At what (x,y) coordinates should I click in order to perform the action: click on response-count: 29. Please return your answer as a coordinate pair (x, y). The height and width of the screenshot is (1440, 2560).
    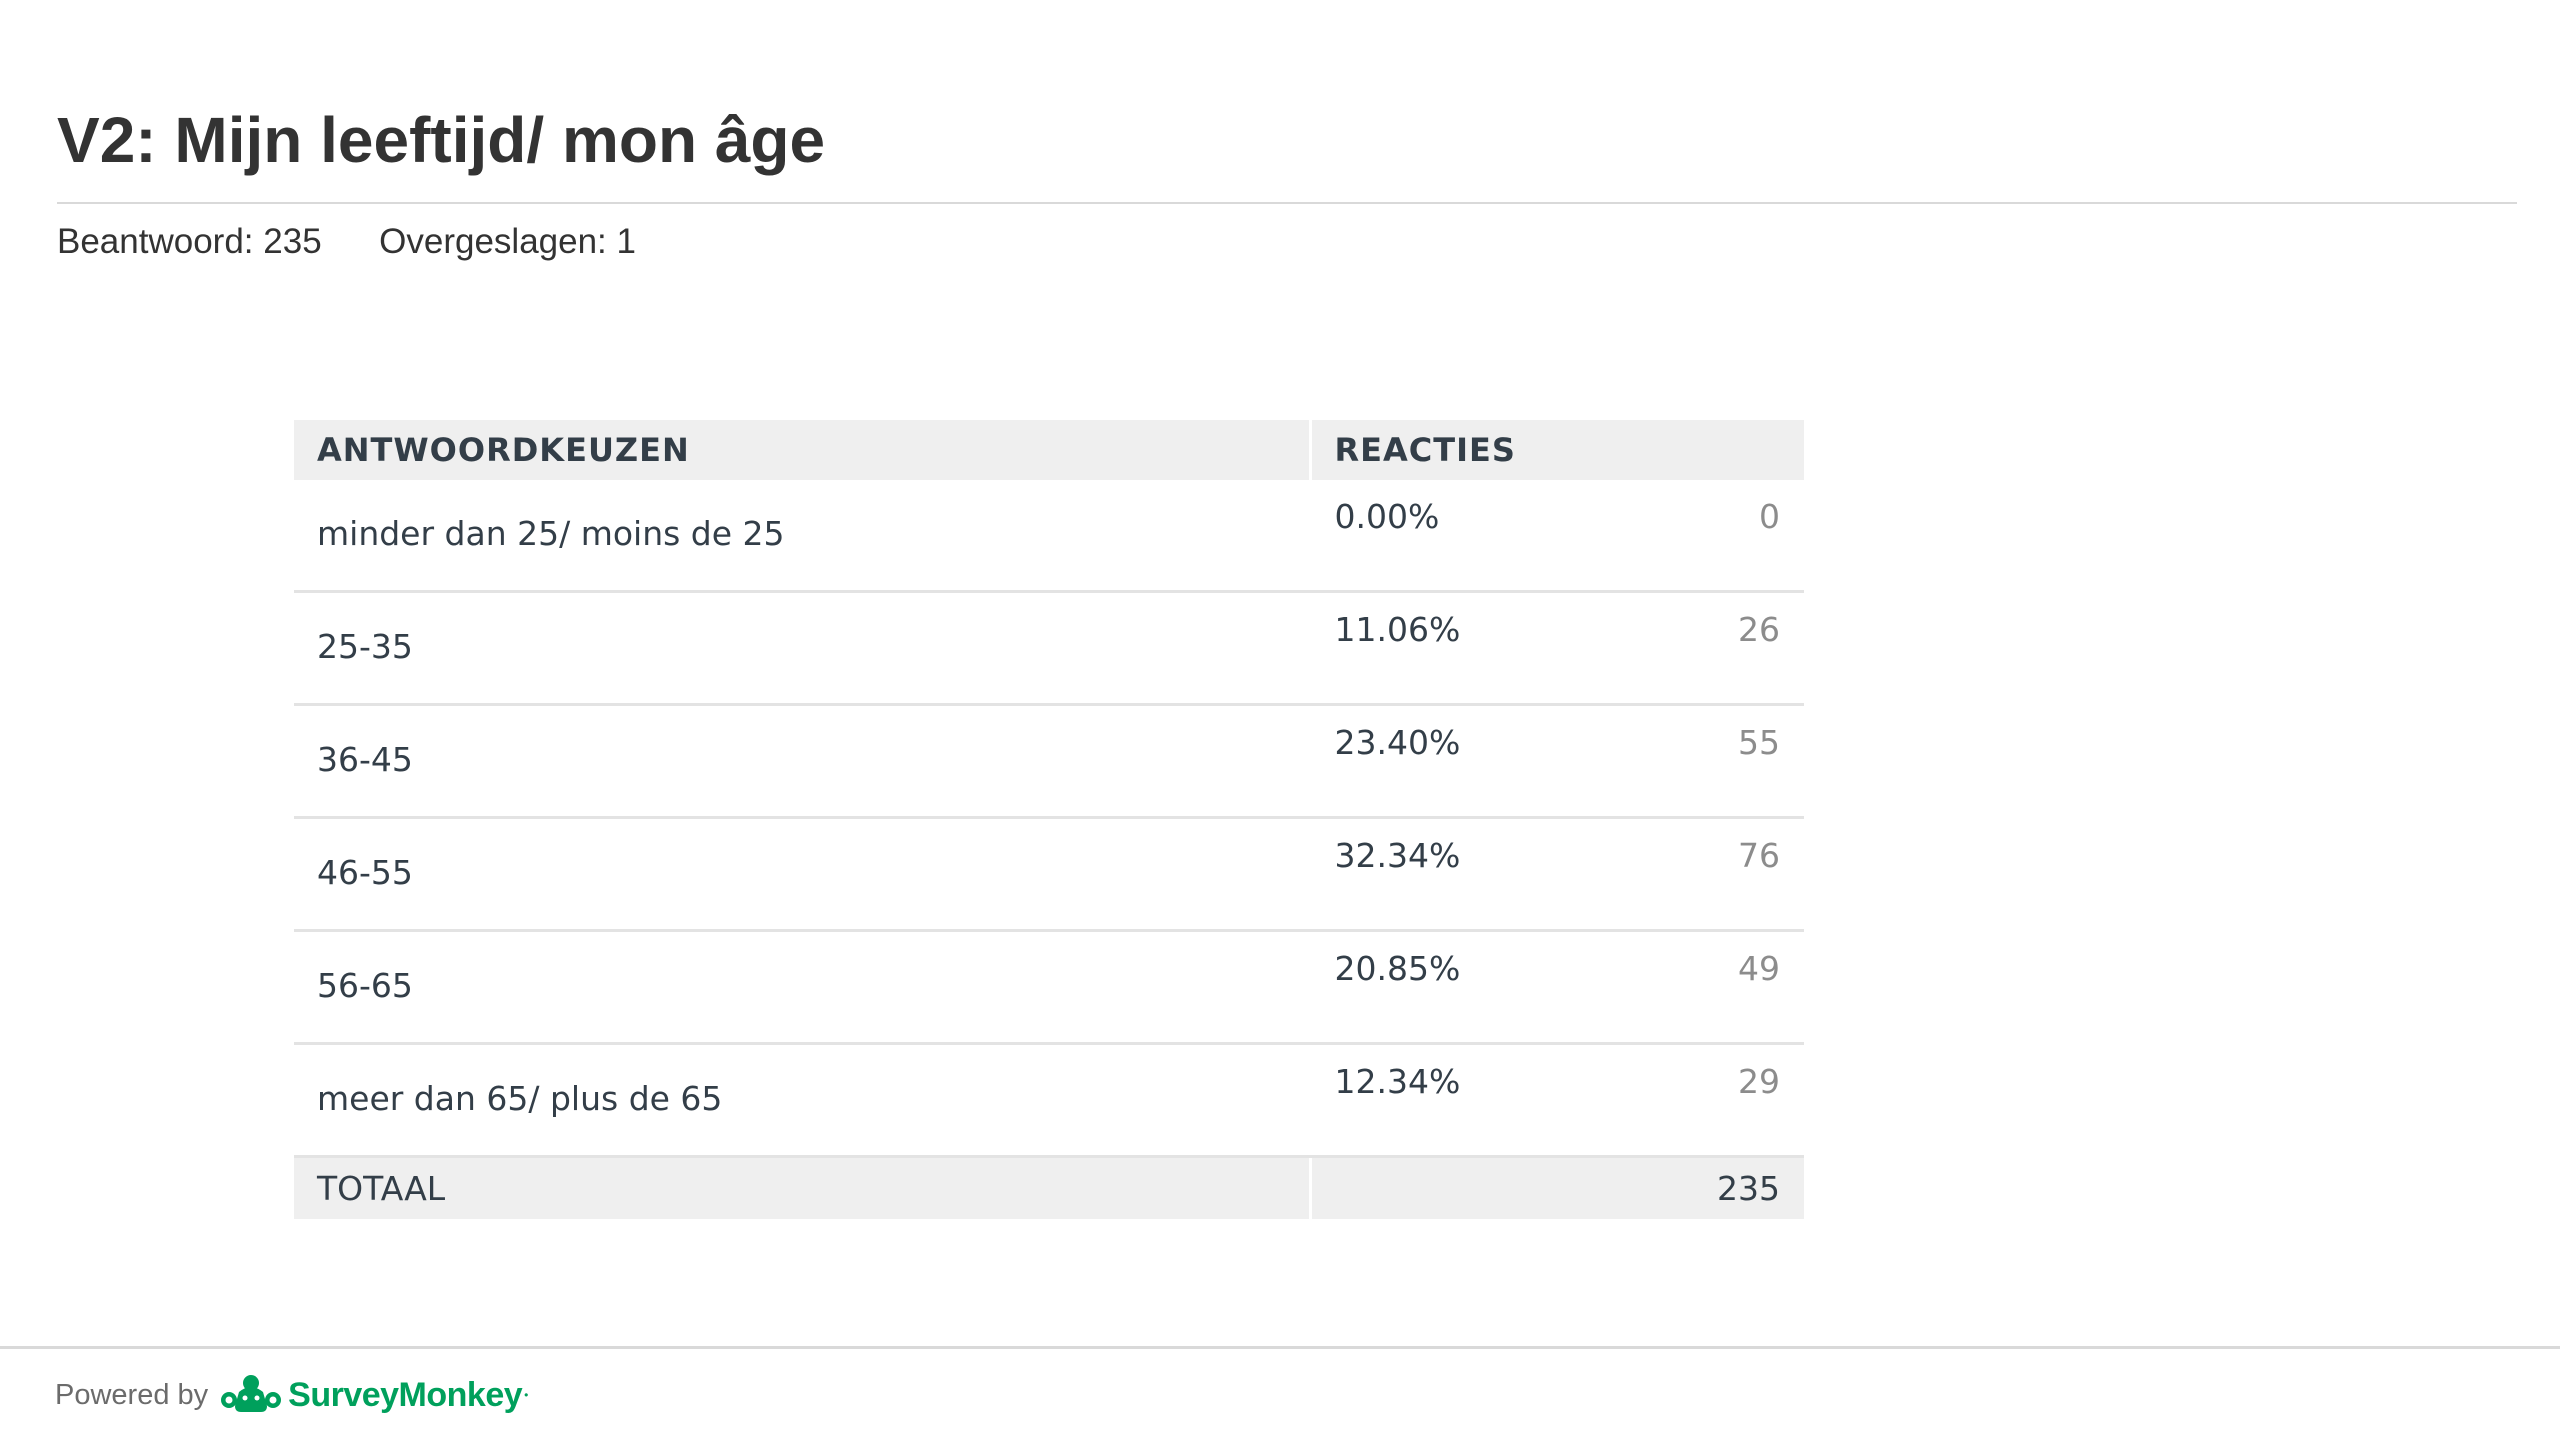
    Looking at the image, I should click on (1759, 1081).